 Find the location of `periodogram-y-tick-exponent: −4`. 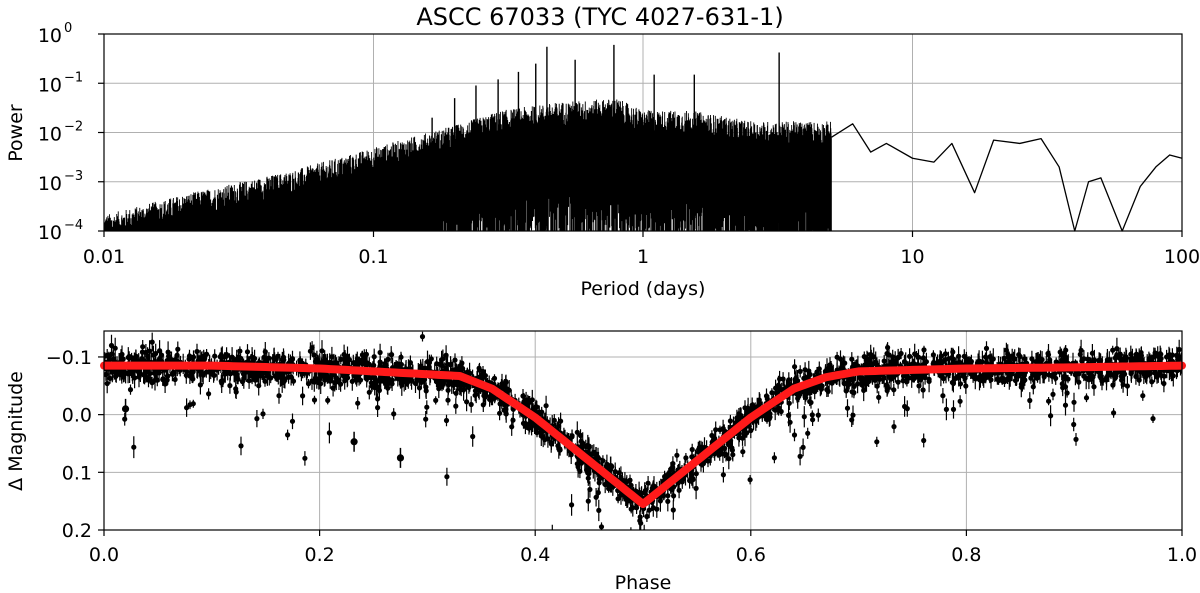

periodogram-y-tick-exponent: −4 is located at coordinates (73, 225).